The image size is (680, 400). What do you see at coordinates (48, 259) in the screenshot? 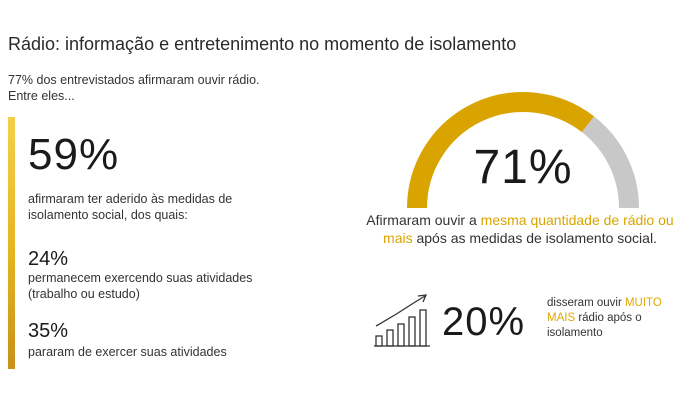
I see `stat-24-value: 24%` at bounding box center [48, 259].